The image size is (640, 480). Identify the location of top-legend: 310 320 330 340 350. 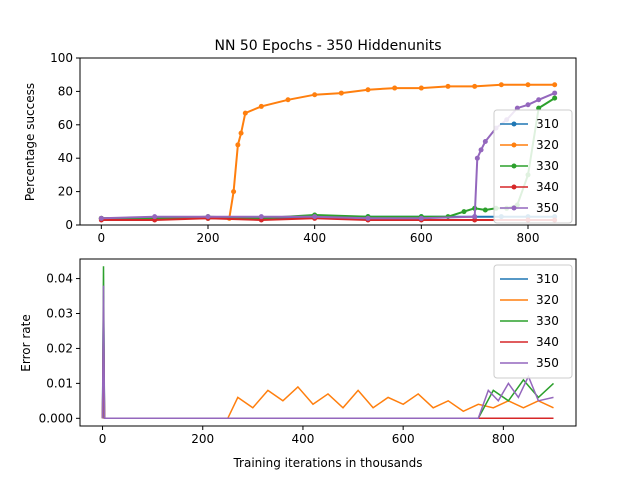
(533, 166).